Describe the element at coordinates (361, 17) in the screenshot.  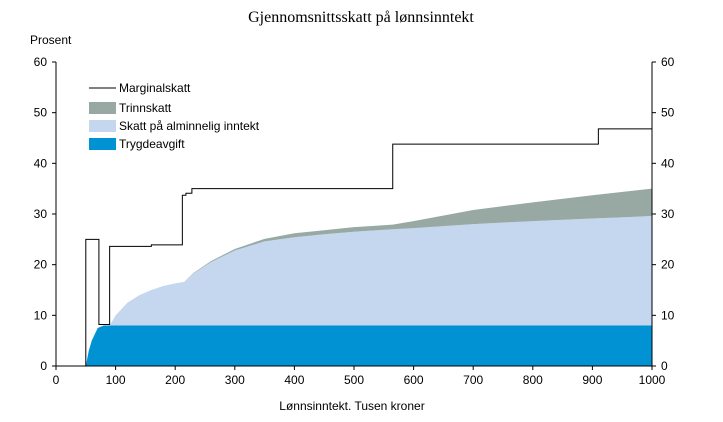
I see `chart-title: Gjennomsnittsskatt på lønnsinntekt` at that location.